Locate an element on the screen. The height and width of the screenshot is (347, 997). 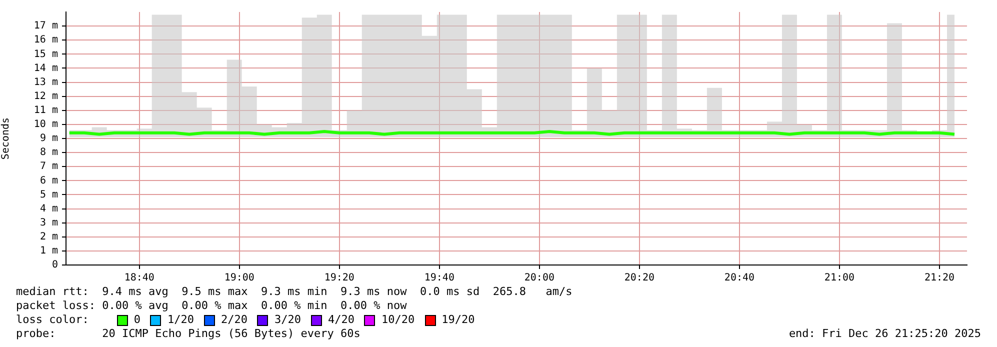
text: packet loss: 0.00 % avg 0.00 % max 0.00 % min 0.00 % now is located at coordinates (212, 306).